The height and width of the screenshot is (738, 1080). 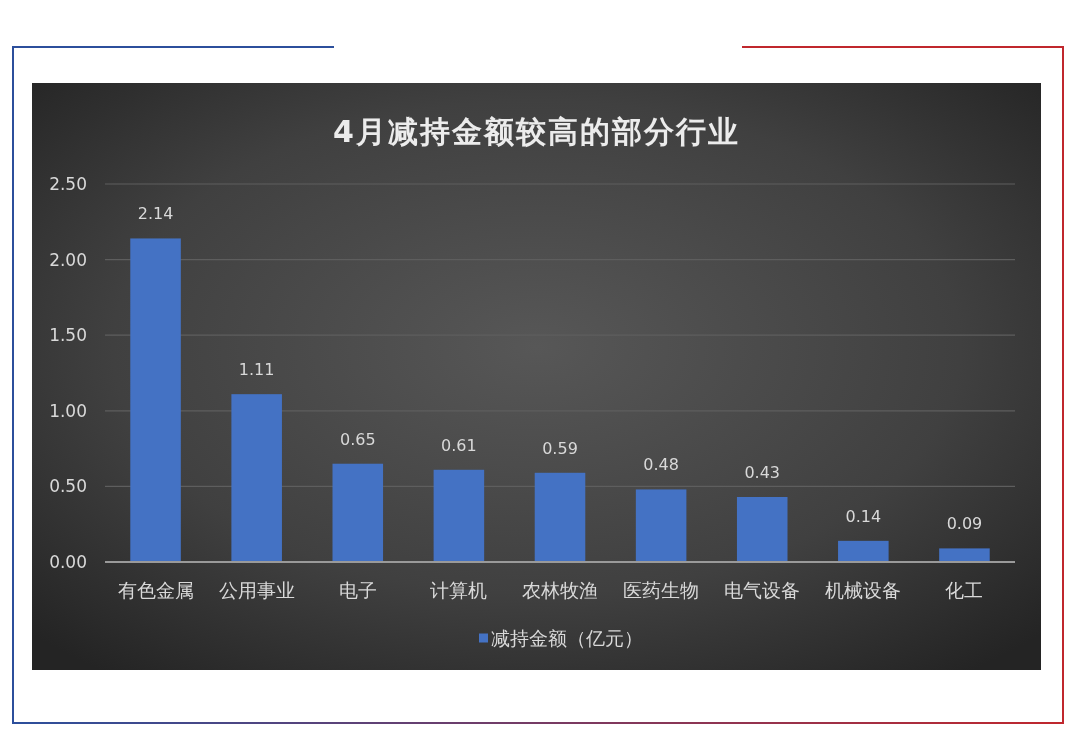 What do you see at coordinates (863, 516) in the screenshot?
I see `data-label: 0.14` at bounding box center [863, 516].